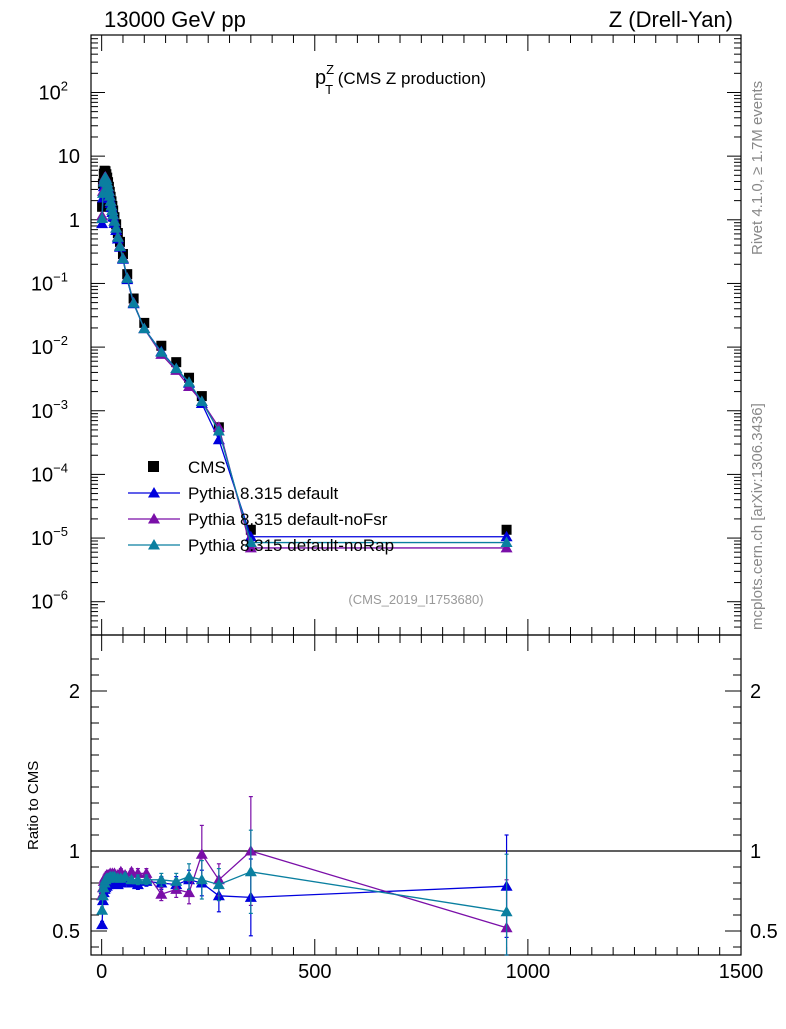  Describe the element at coordinates (69, 157) in the screenshot. I see `y-tick-label: 10` at that location.